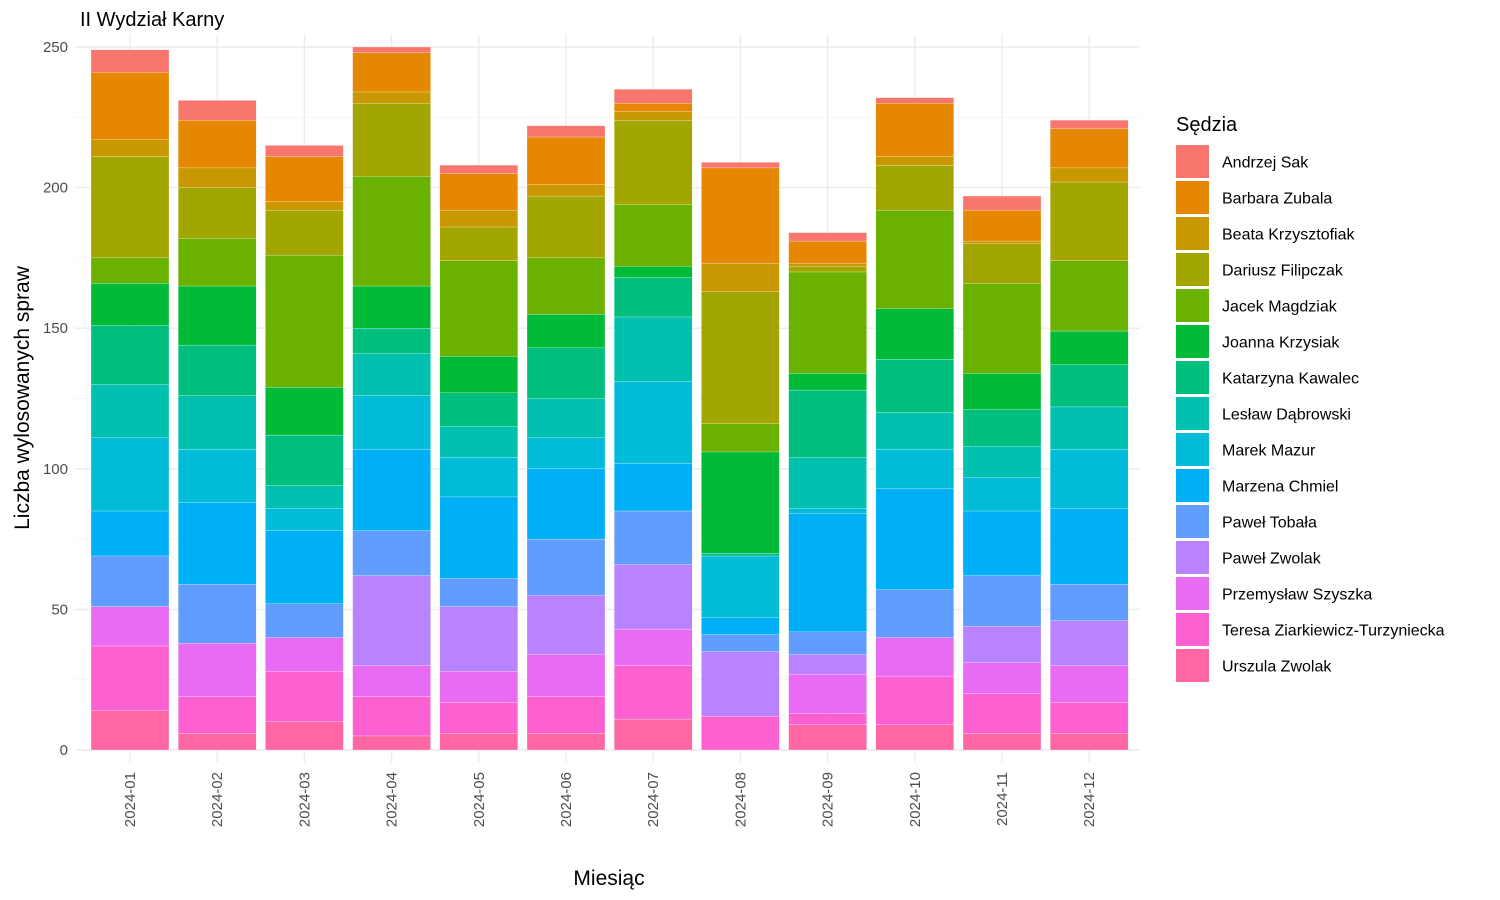 The height and width of the screenshot is (900, 1500). I want to click on y-tick-label: 100, so click(55, 469).